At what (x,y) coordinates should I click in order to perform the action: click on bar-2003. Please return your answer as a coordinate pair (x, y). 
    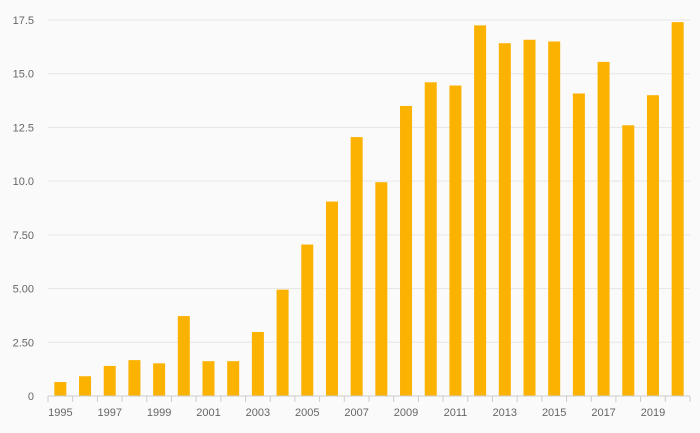
    Looking at the image, I should click on (257, 363).